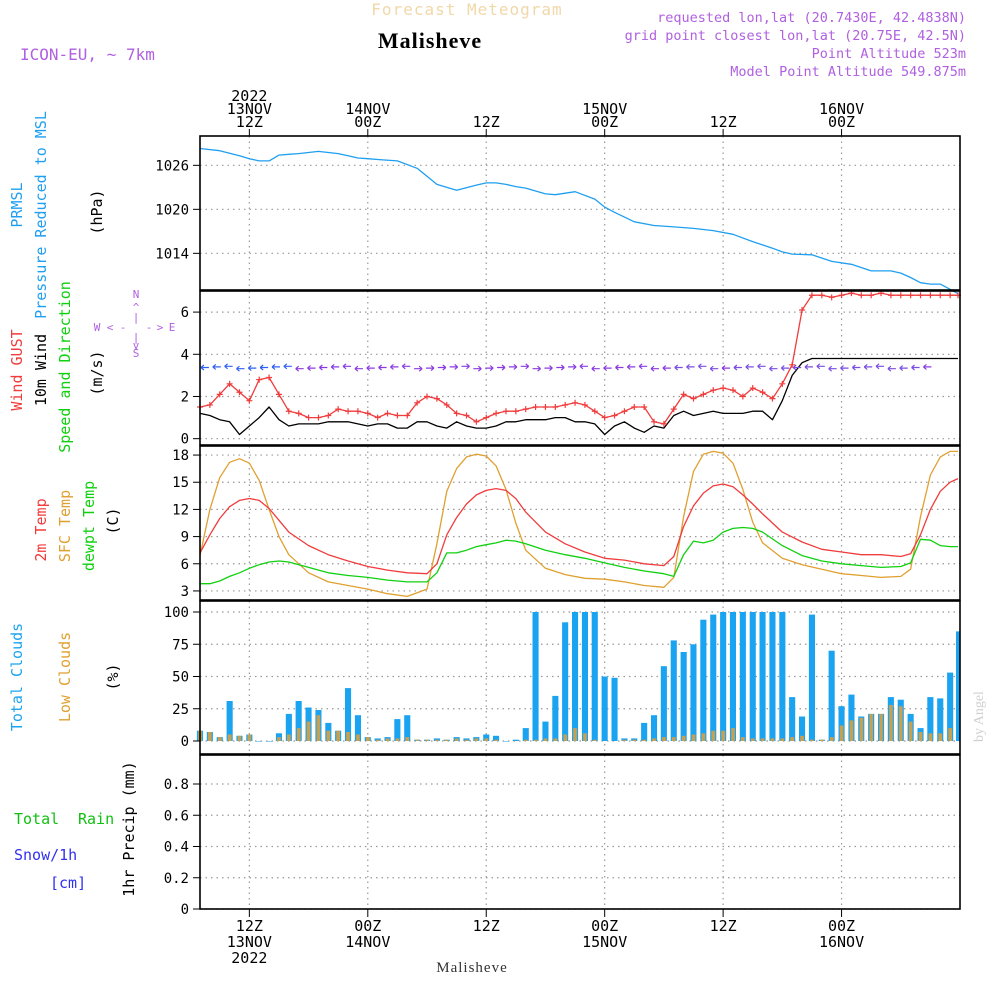  What do you see at coordinates (172, 254) in the screenshot?
I see `pressure-y-tick-label: 1014` at bounding box center [172, 254].